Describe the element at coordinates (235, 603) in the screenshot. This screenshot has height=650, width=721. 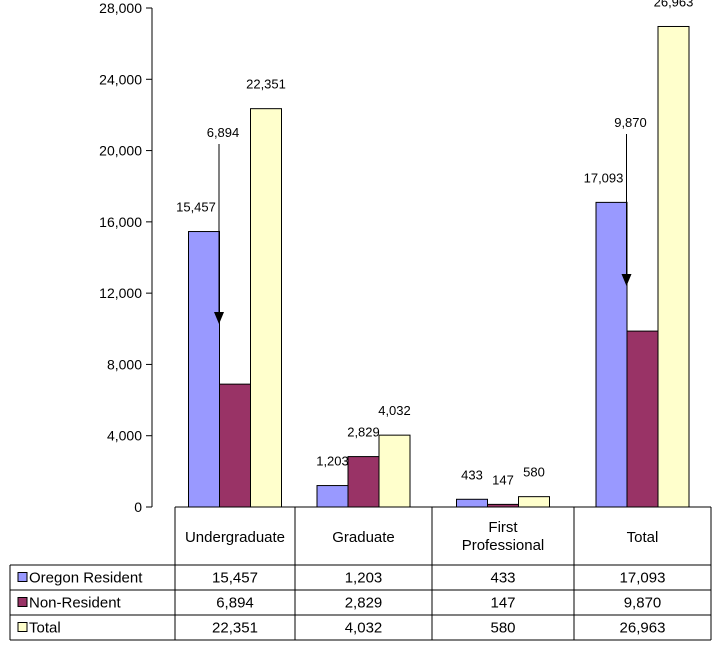
I see `table-cell-non-resident-undergraduate: 6,894` at that location.